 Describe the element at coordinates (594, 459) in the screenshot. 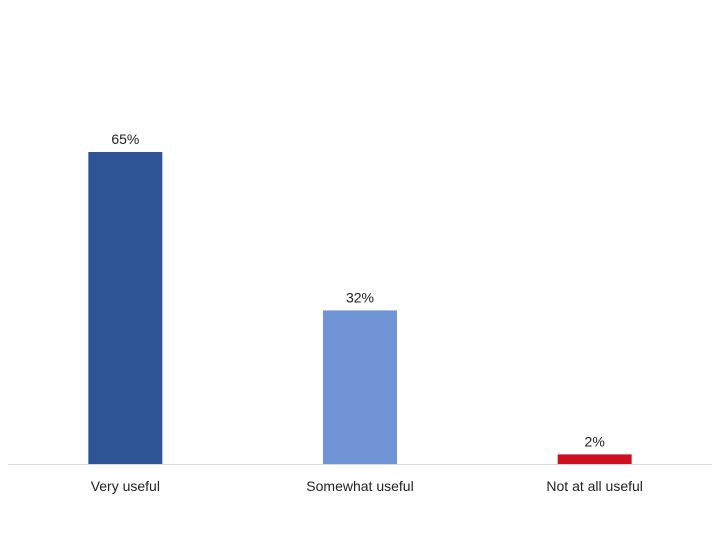

I see `bar-not-at-all-useful` at that location.